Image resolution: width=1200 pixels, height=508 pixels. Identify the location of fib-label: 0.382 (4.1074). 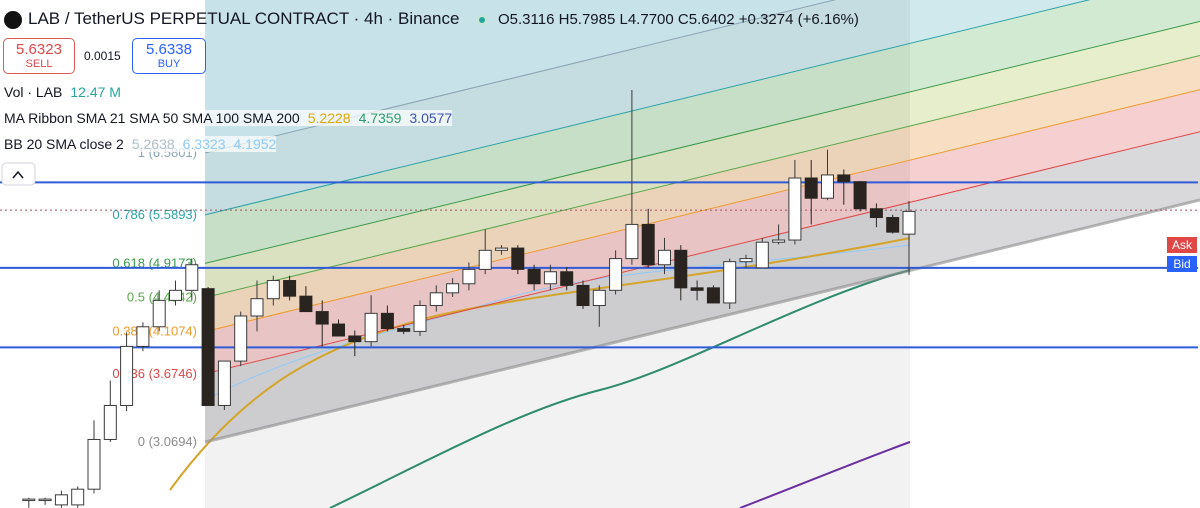
(154, 331).